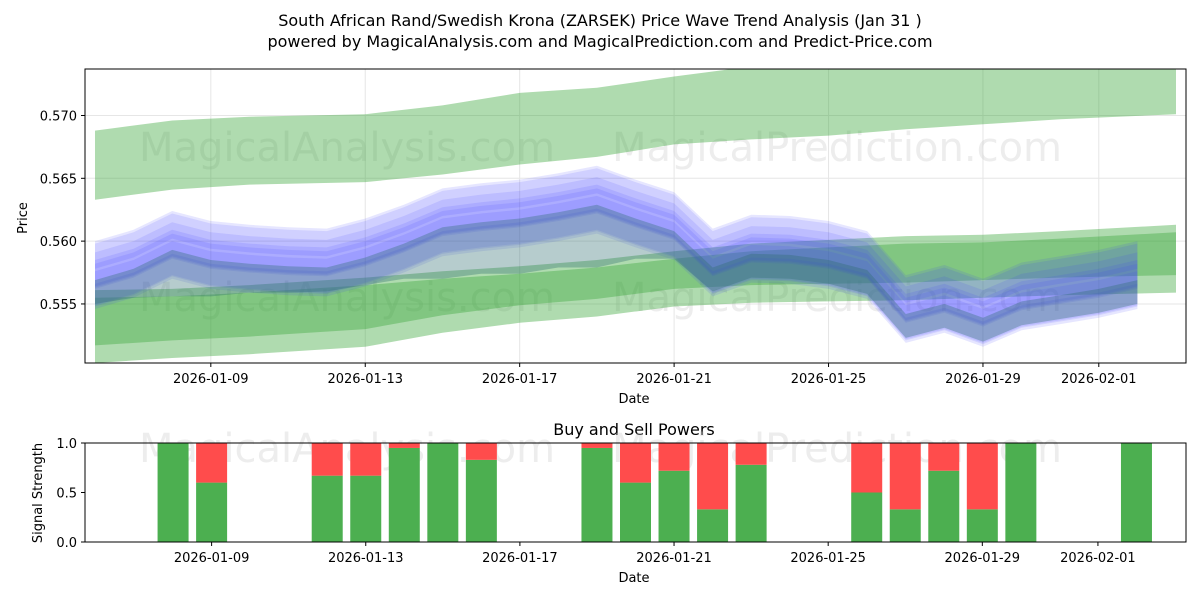 This screenshot has width=1200, height=600. I want to click on signal-x-tick-label: 2026-02-01, so click(1098, 558).